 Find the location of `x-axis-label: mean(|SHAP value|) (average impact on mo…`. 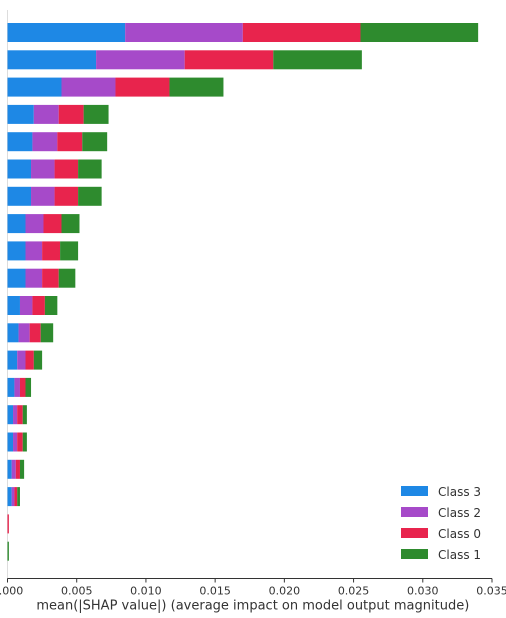

x-axis-label: mean(|SHAP value|) (average impact on mo… is located at coordinates (252, 606).